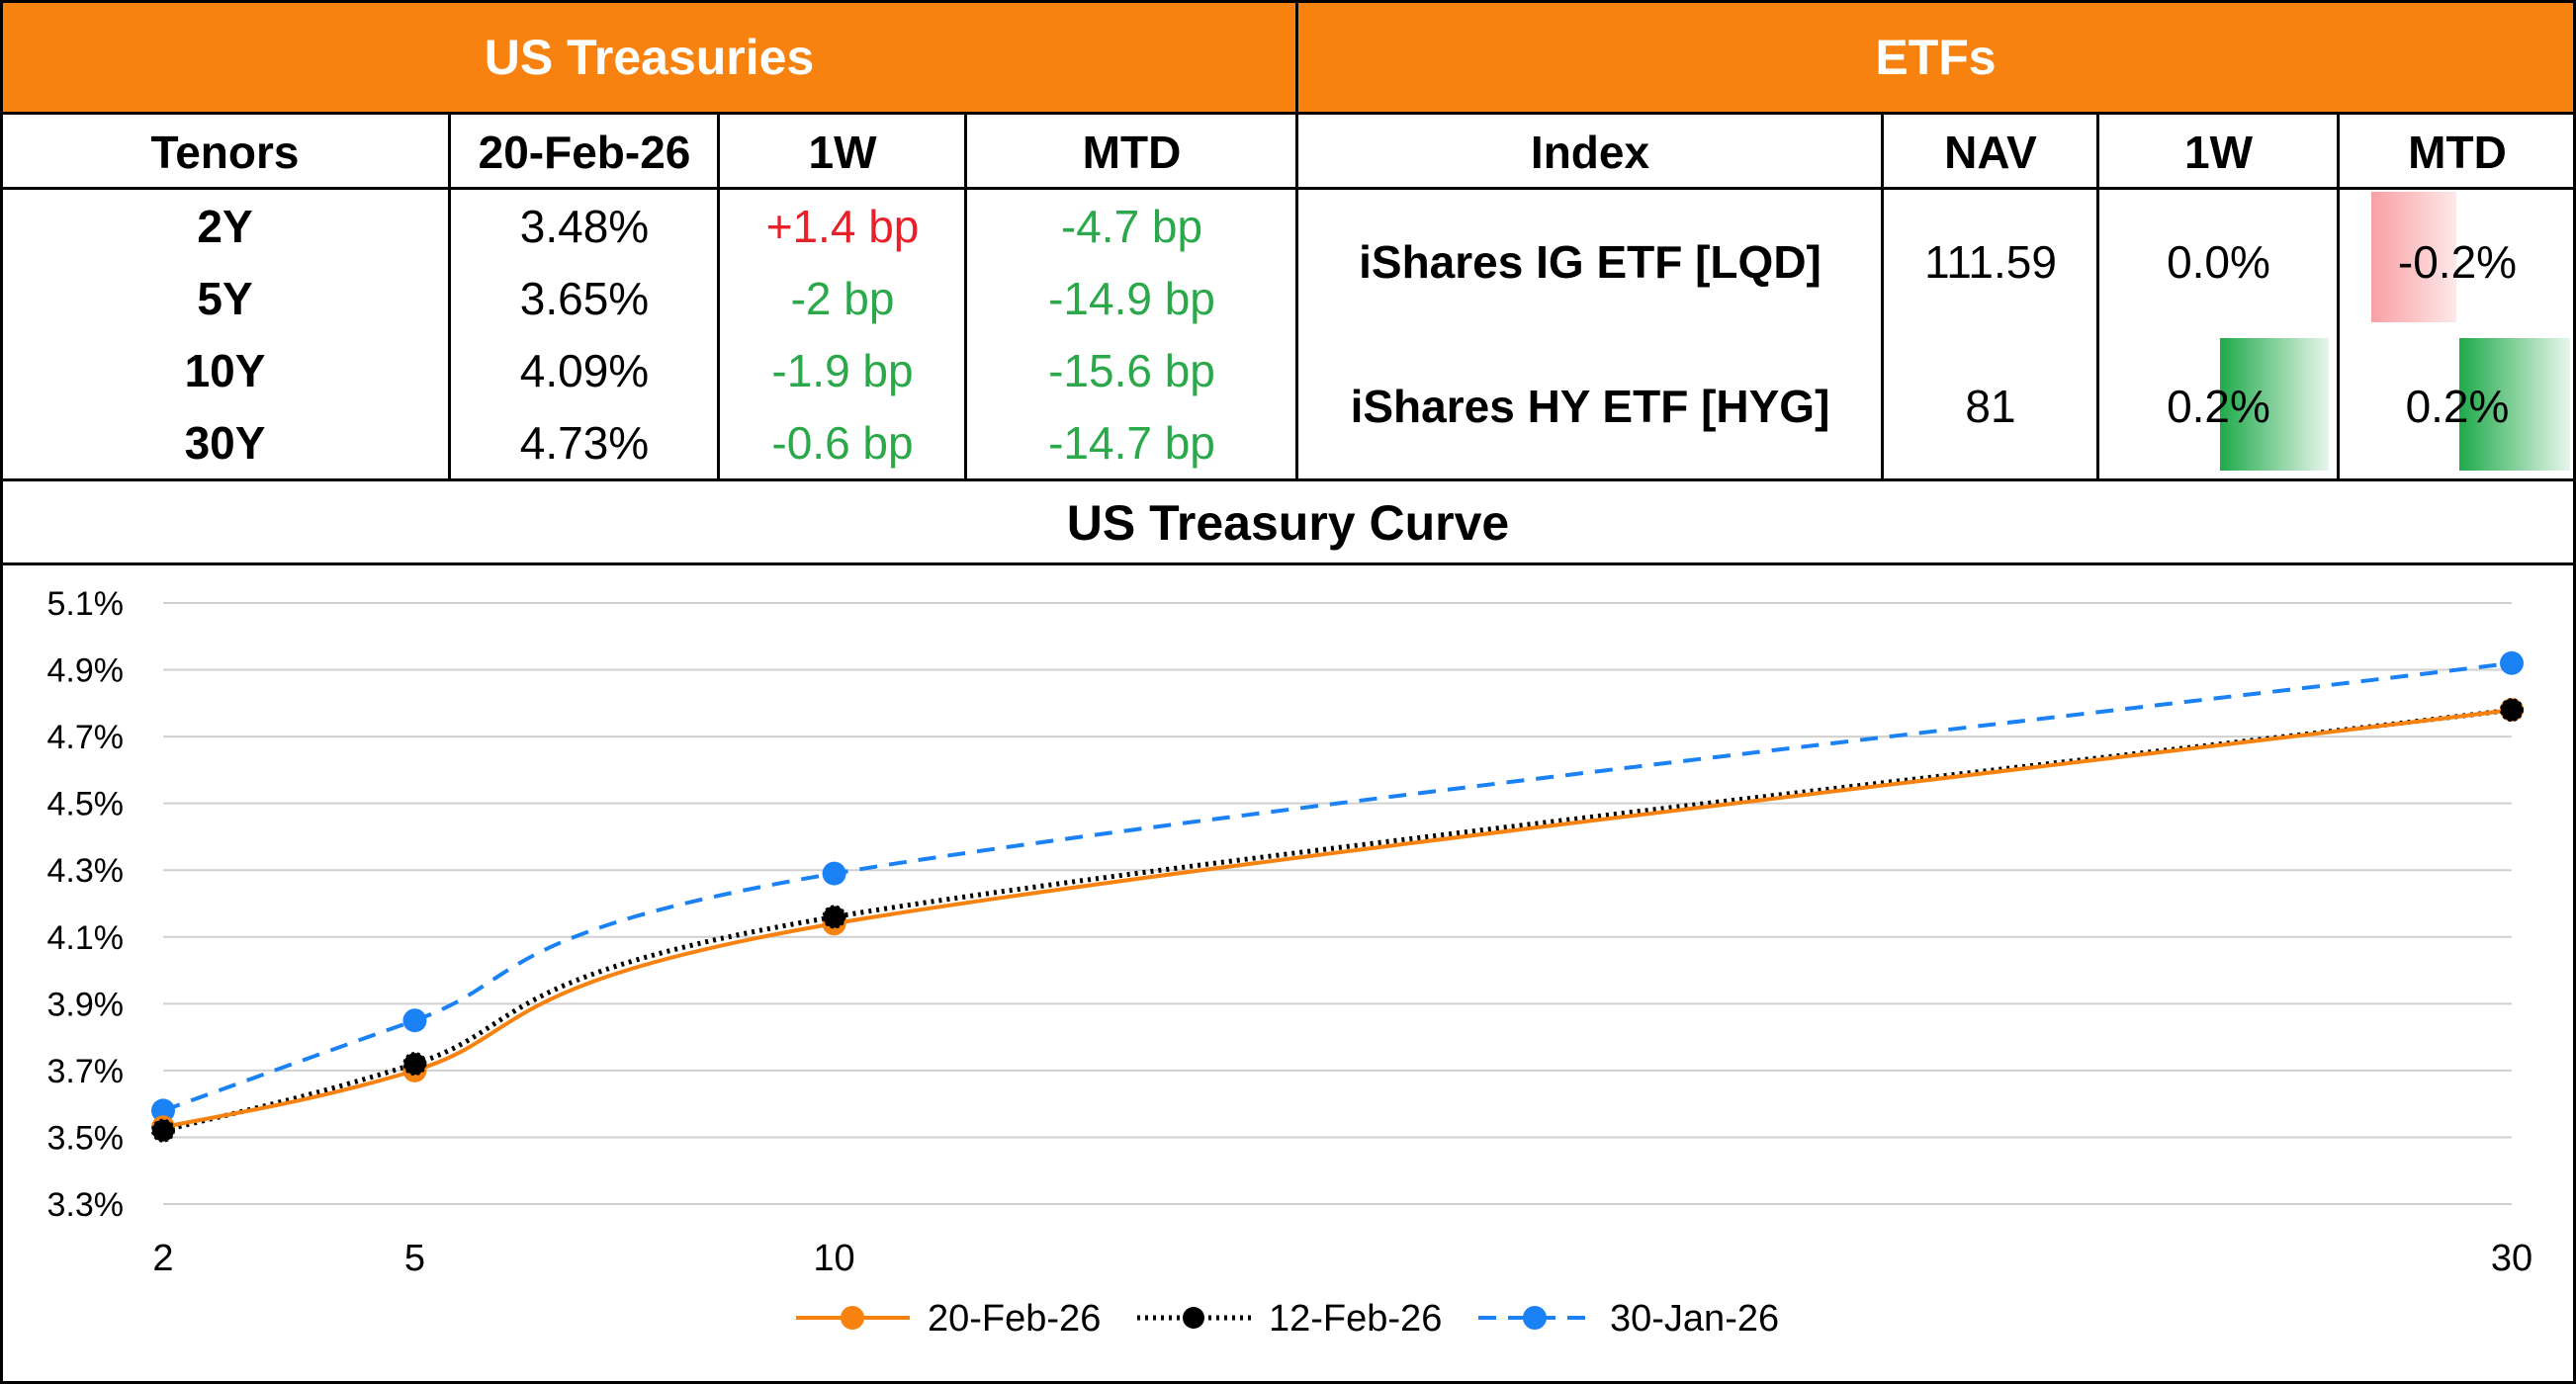 This screenshot has width=2576, height=1384. I want to click on y-tick-label: 4.9%, so click(86, 671).